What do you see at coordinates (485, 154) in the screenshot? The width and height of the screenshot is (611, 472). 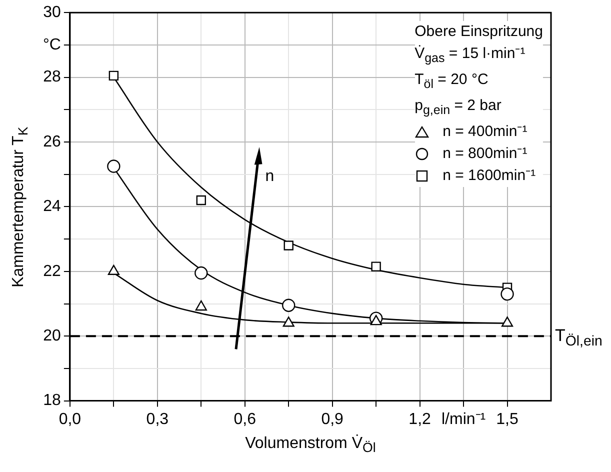 I see `legend-label: n = 800min⁻¹` at bounding box center [485, 154].